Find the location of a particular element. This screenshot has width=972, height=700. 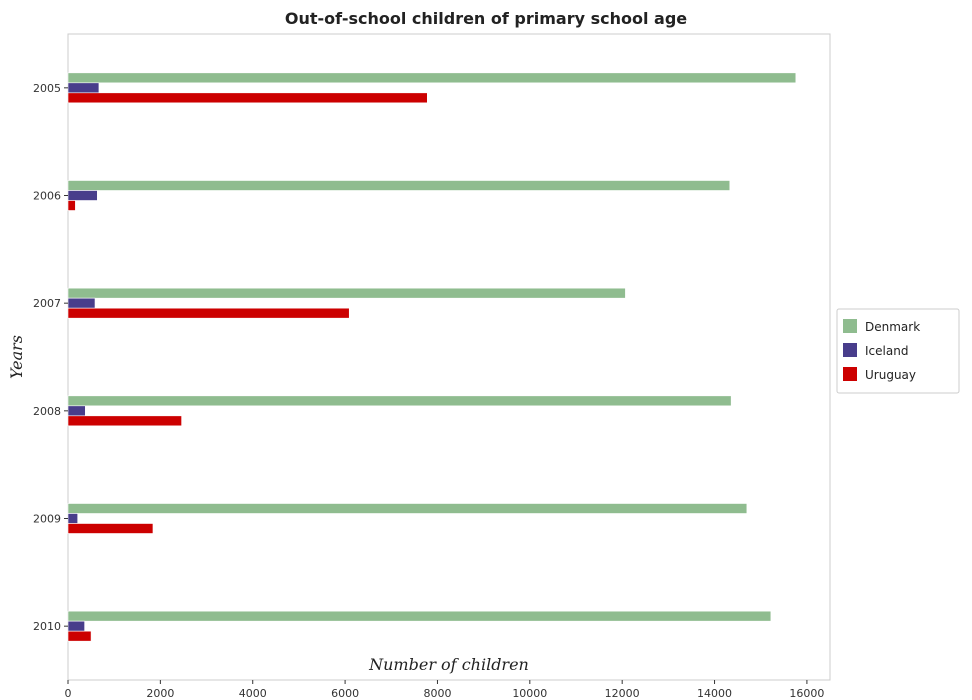

bar-uruguay-2010 is located at coordinates (79, 636).